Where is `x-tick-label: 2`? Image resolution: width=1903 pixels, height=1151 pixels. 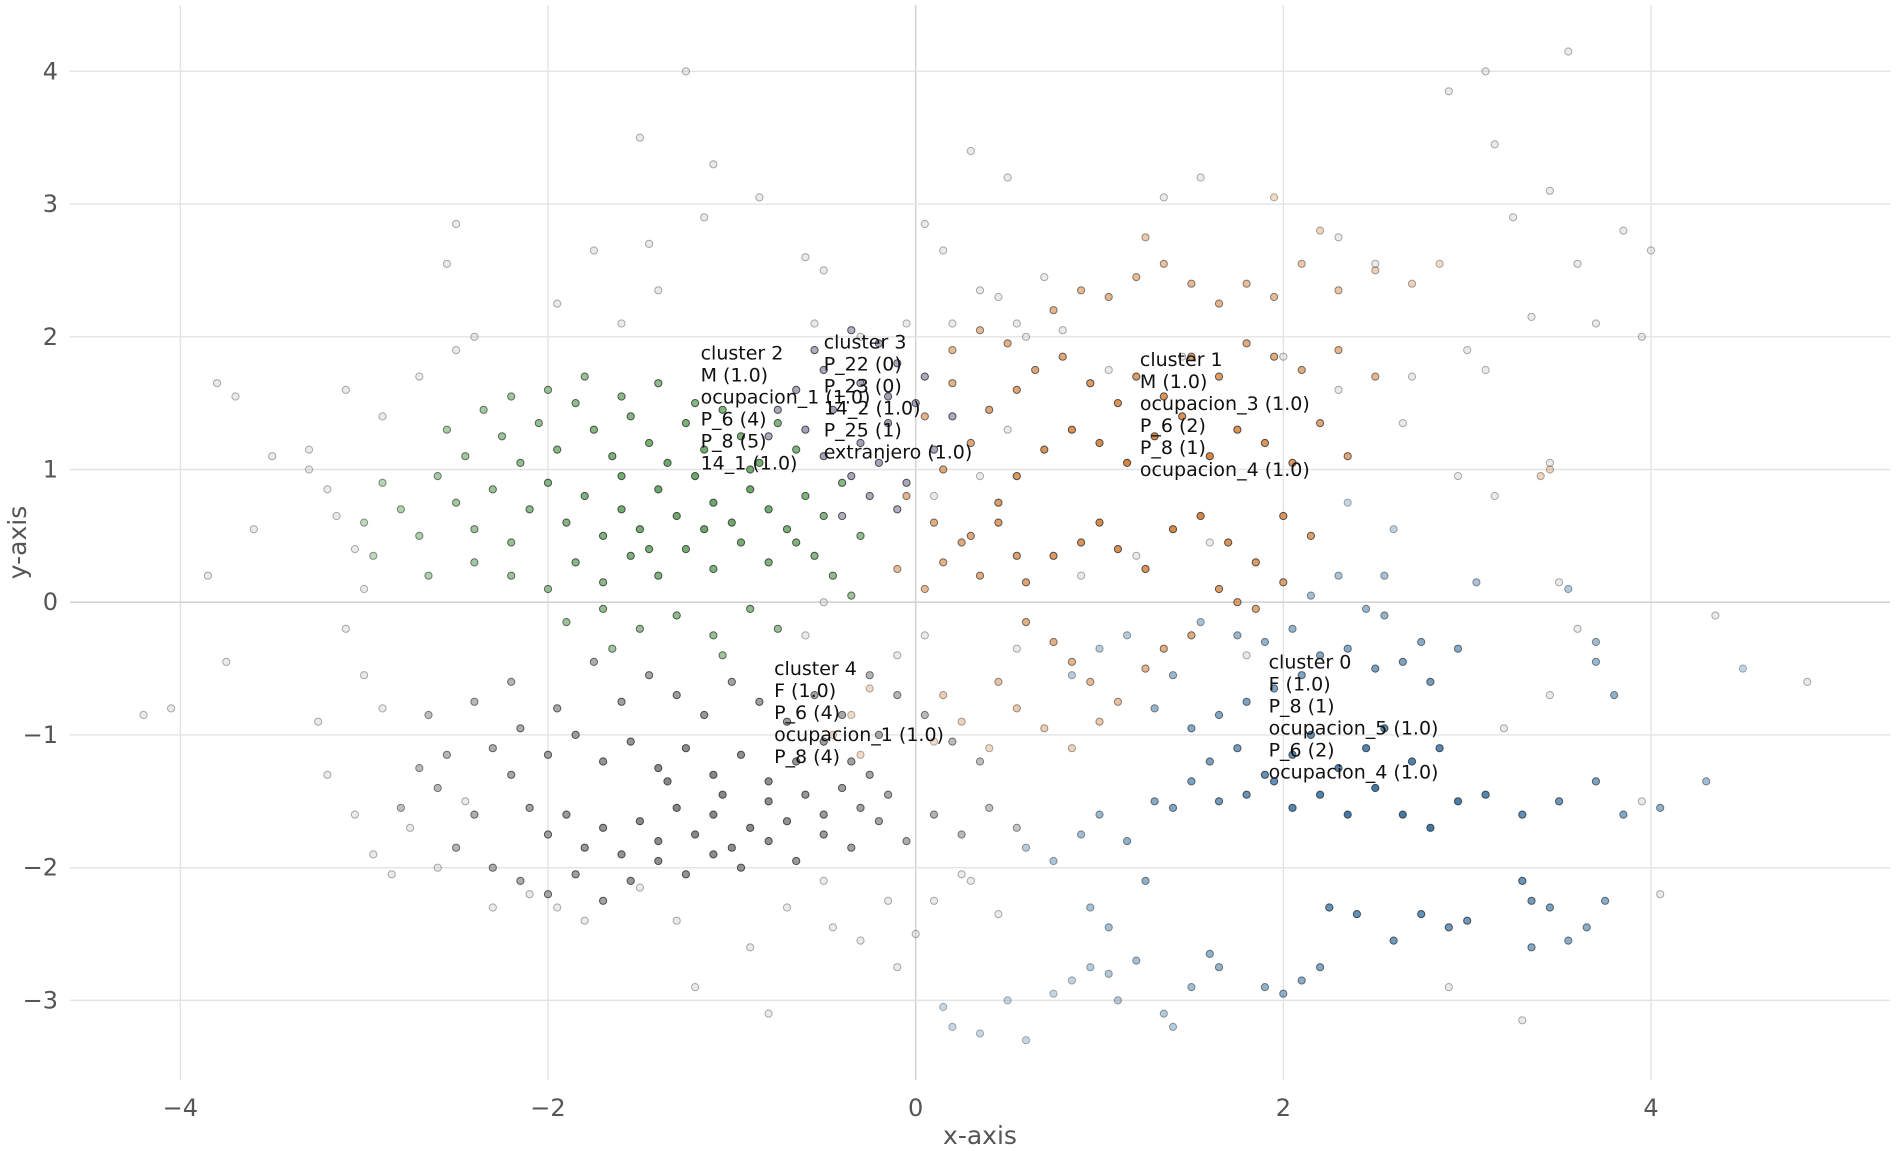 x-tick-label: 2 is located at coordinates (1283, 1108).